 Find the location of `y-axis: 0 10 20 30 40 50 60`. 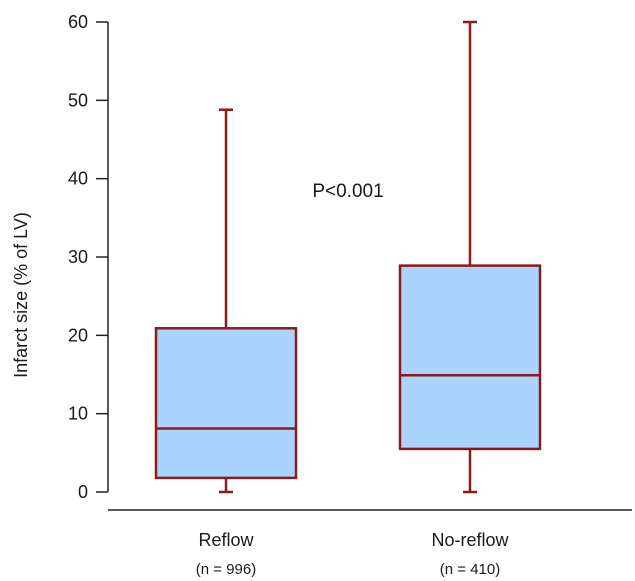

y-axis: 0 10 20 30 40 50 60 is located at coordinates (88, 257).